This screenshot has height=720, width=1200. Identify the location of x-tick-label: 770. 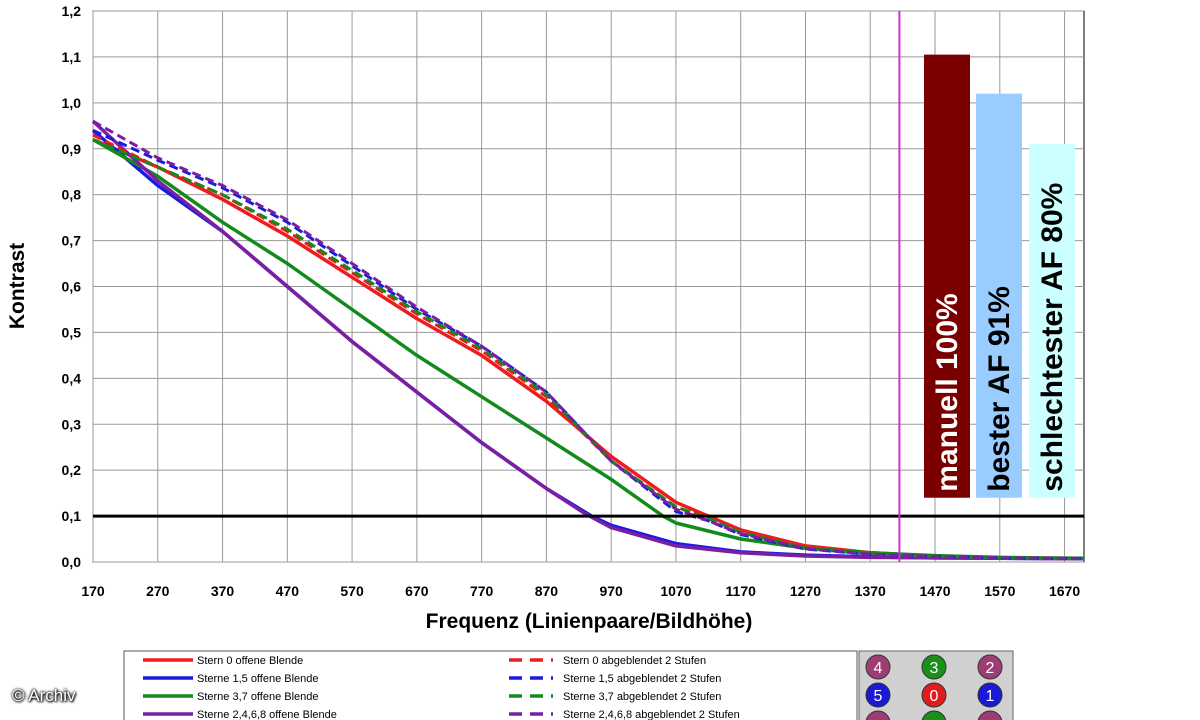
(482, 591).